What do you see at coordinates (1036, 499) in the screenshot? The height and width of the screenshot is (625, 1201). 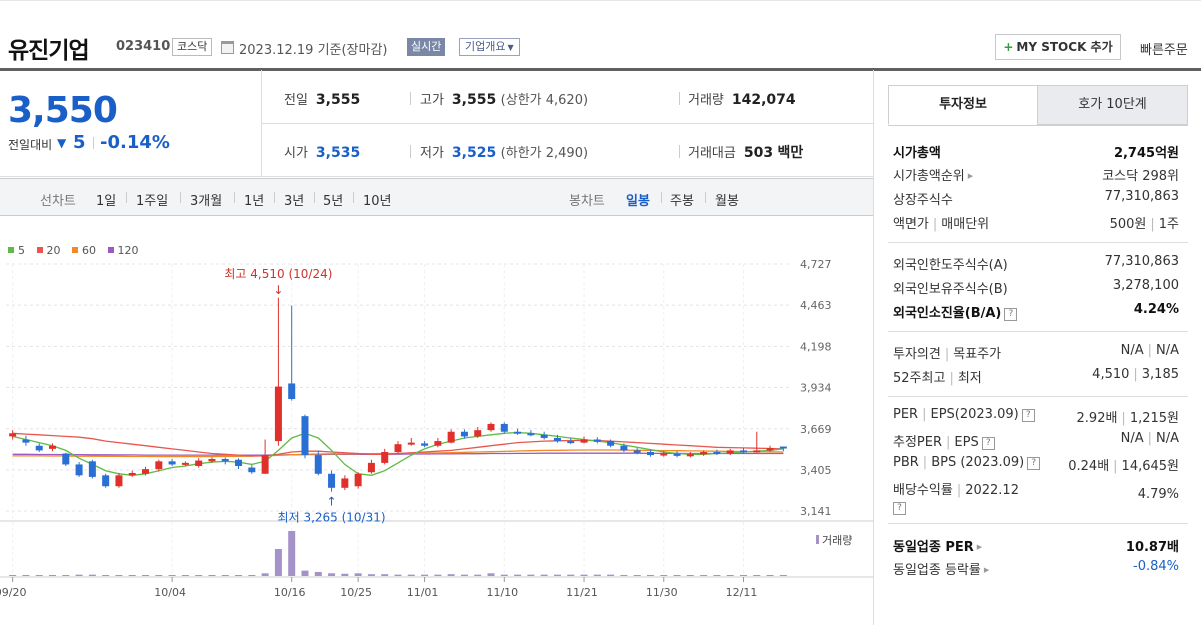 I see `row-dividend: 배당수익률 | 2022.12? 4.79%` at bounding box center [1036, 499].